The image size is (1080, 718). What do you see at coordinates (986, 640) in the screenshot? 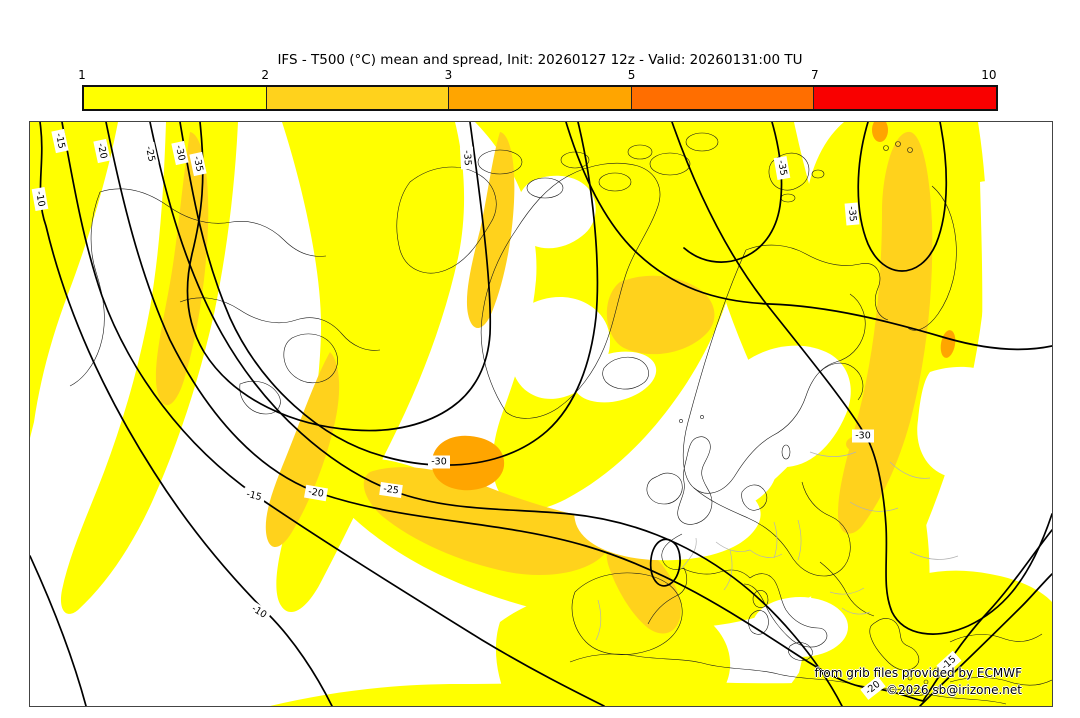
I see `contour-minus15-se` at bounding box center [986, 640].